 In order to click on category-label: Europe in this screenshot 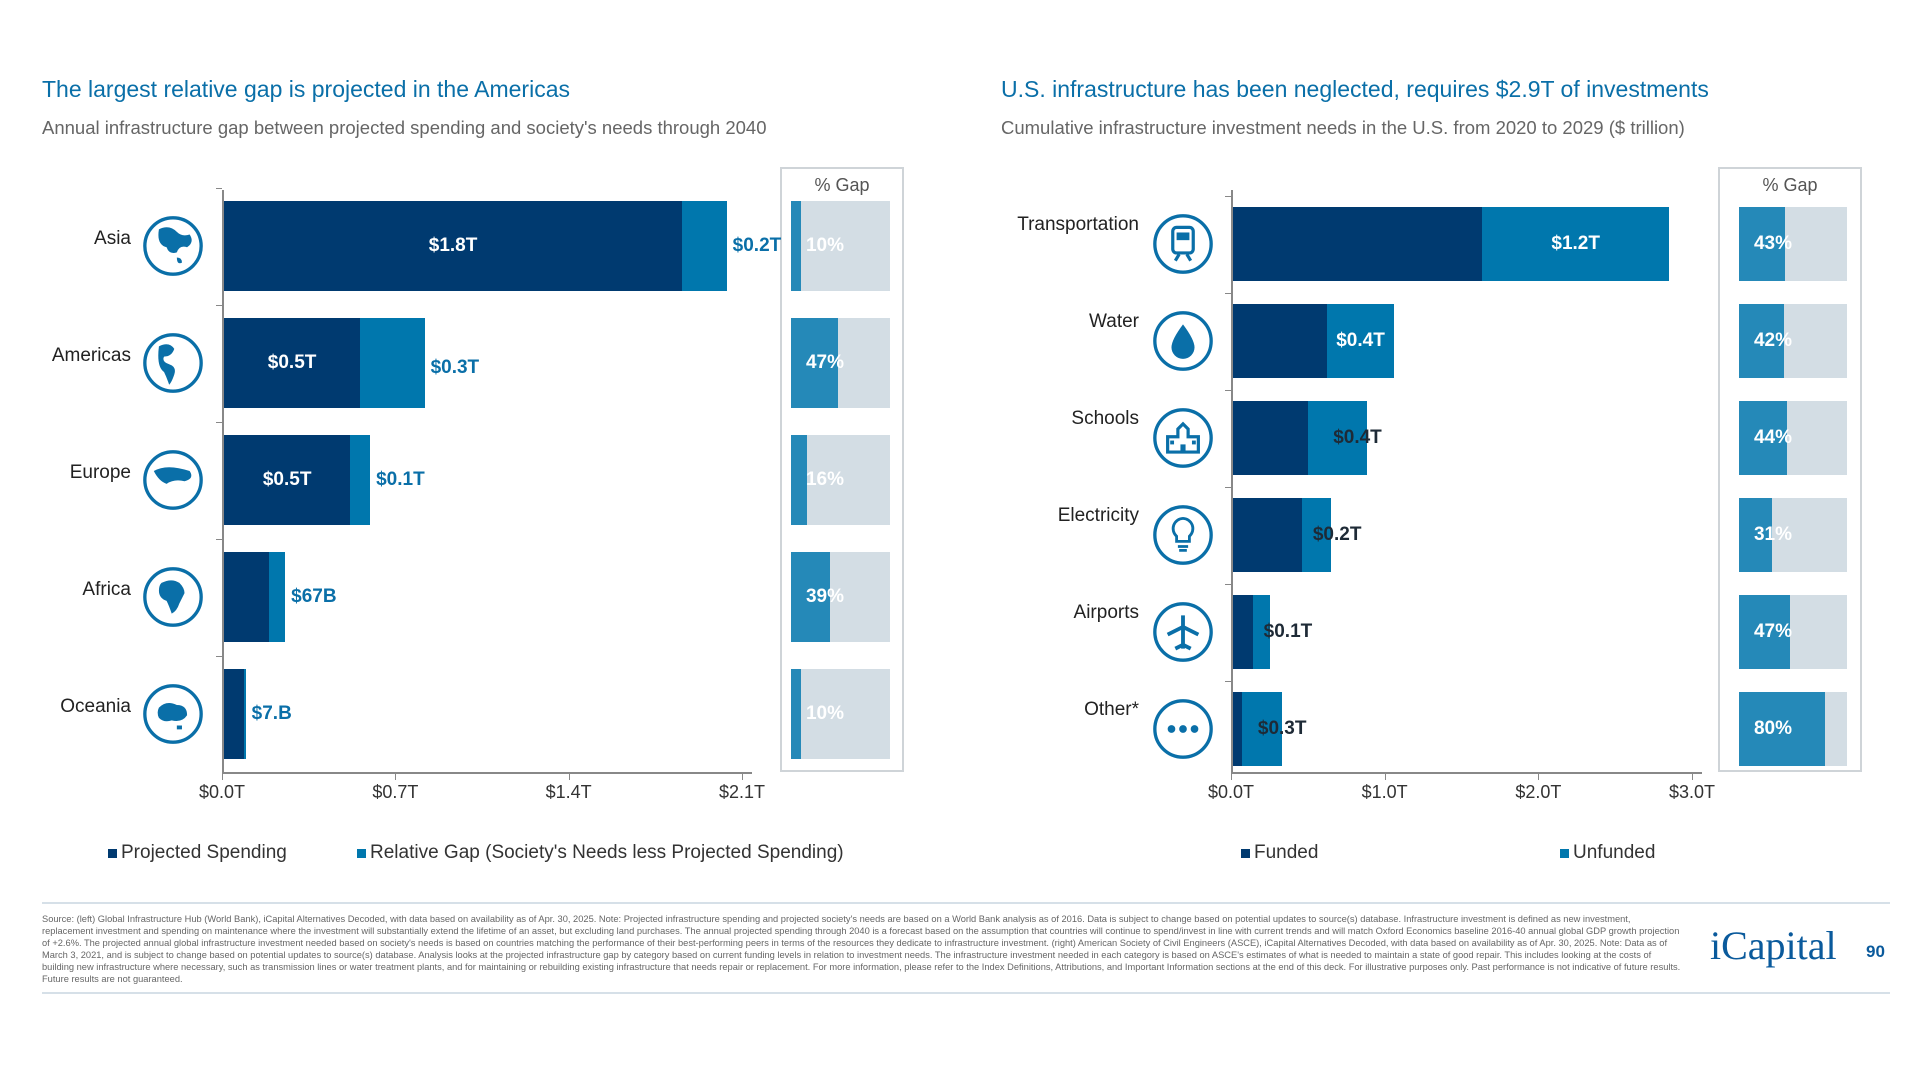, I will do `click(100, 472)`.